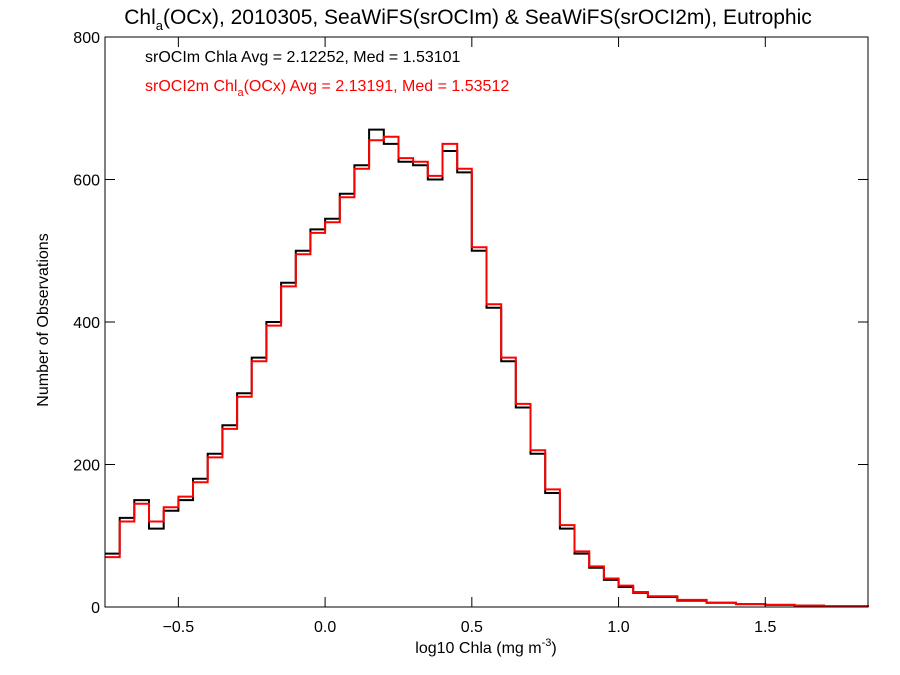  What do you see at coordinates (618, 627) in the screenshot?
I see `x-tick-label: 1.0` at bounding box center [618, 627].